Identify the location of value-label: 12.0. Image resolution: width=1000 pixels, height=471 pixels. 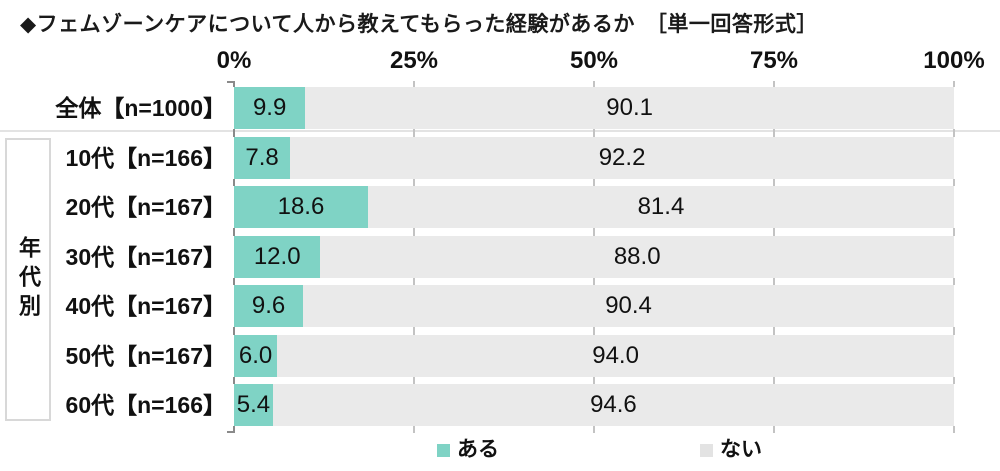
(277, 256).